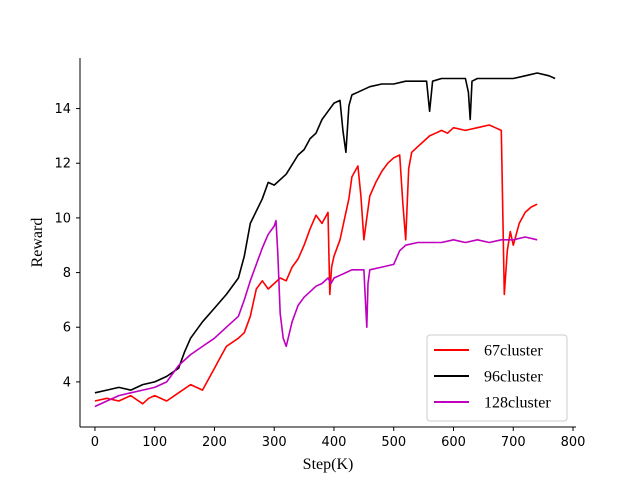 The width and height of the screenshot is (640, 480). I want to click on legend: 67cluster 96cluster 128cluster, so click(497, 378).